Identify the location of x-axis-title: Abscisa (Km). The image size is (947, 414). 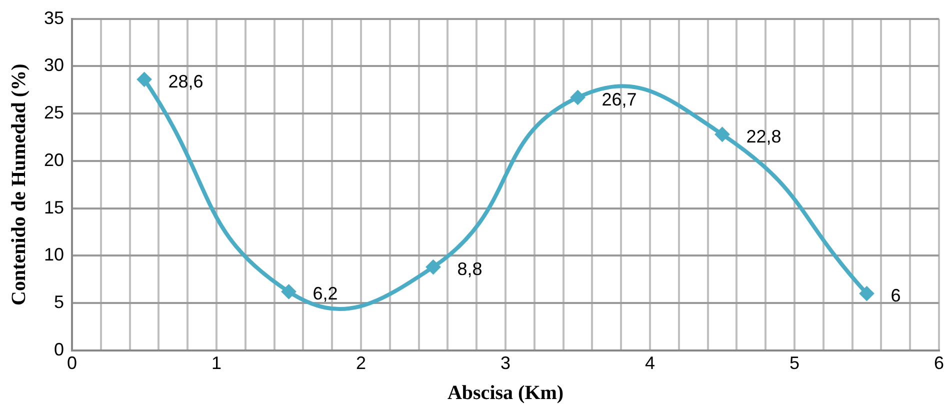
(505, 393).